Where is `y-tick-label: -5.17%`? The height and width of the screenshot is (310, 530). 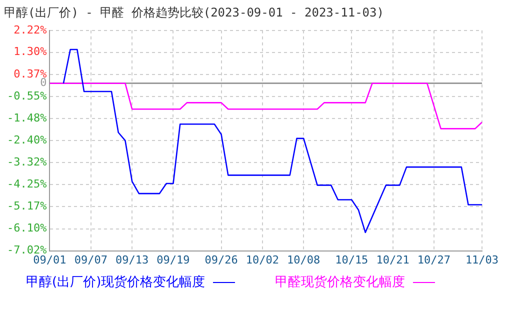
y-tick-label: -5.17% is located at coordinates (27, 206).